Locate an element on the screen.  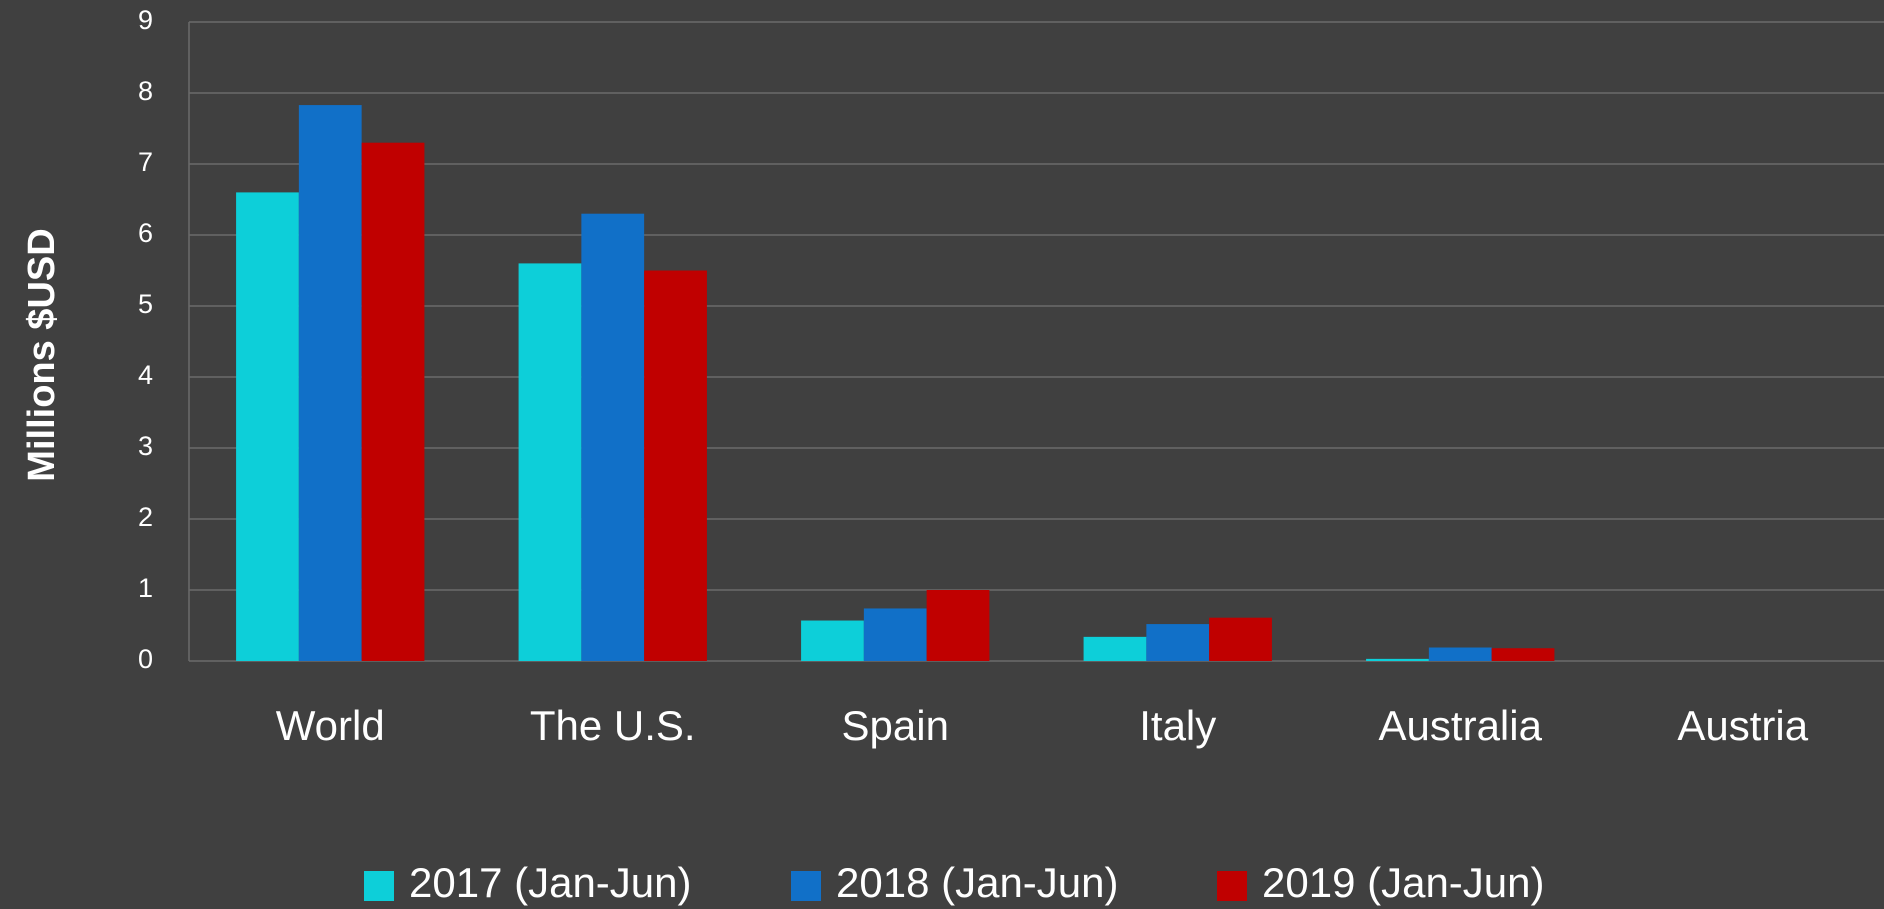
x-tick-label: Australia is located at coordinates (1461, 725).